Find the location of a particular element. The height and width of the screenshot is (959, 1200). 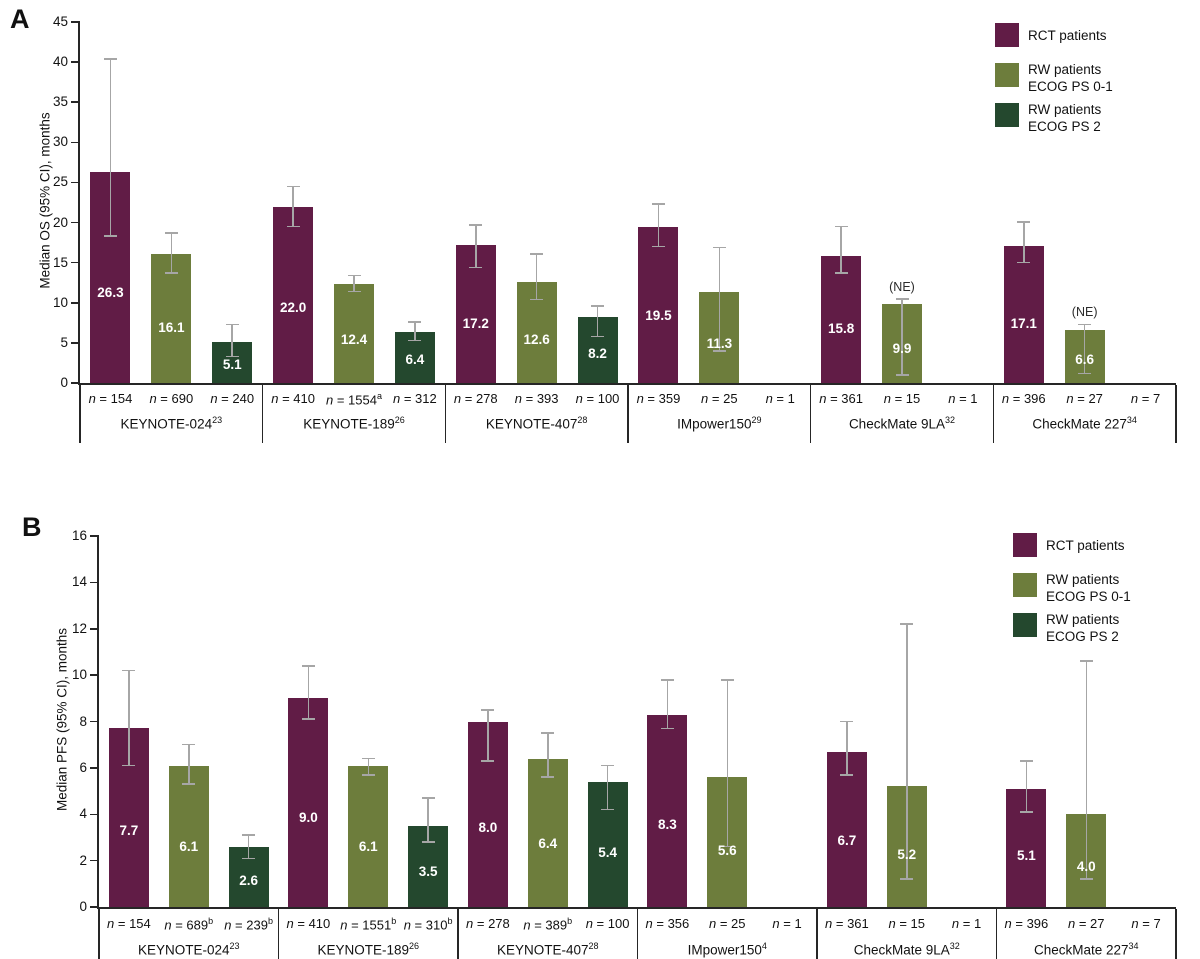

trial-label: KEYNOTE-18926 is located at coordinates (354, 423).